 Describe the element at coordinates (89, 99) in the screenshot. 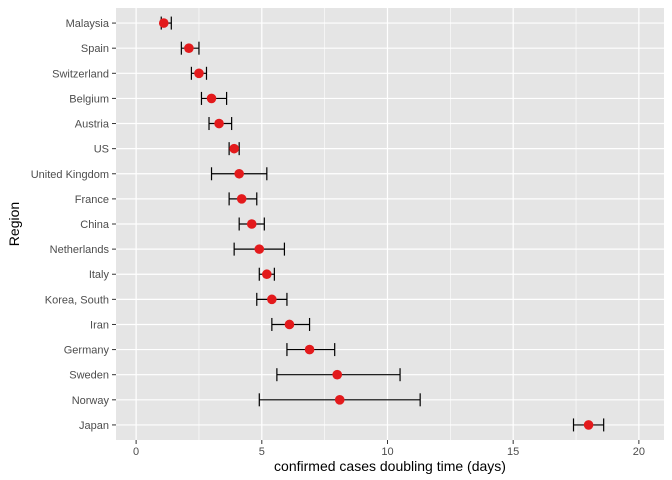

I see `y-tick-label: Belgium` at that location.